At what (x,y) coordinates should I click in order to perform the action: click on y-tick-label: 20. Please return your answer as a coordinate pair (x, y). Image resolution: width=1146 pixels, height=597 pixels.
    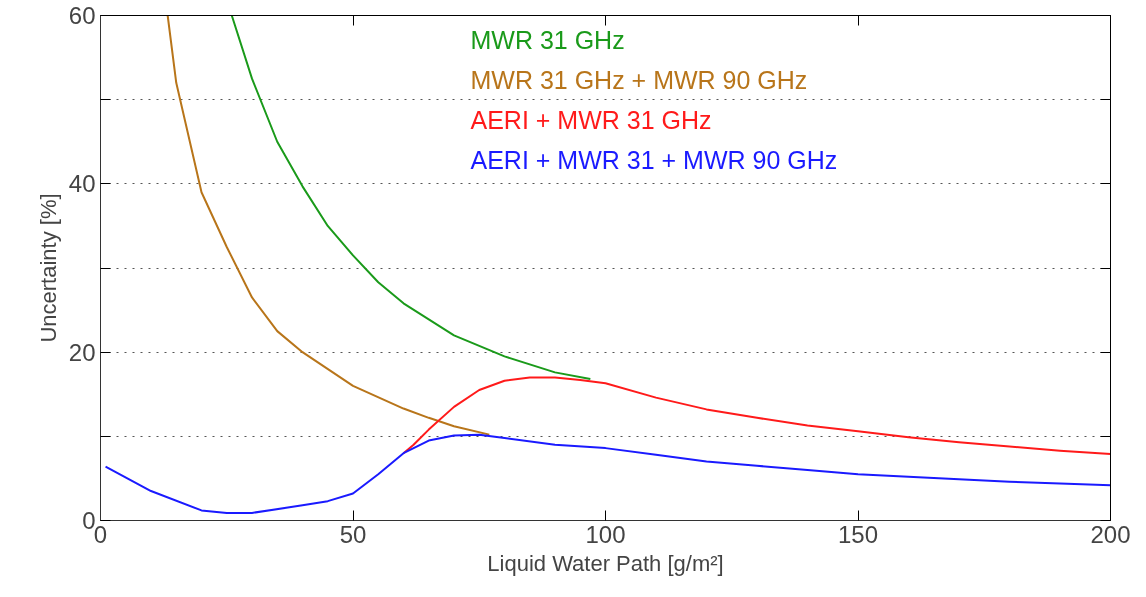
    Looking at the image, I should click on (82, 352).